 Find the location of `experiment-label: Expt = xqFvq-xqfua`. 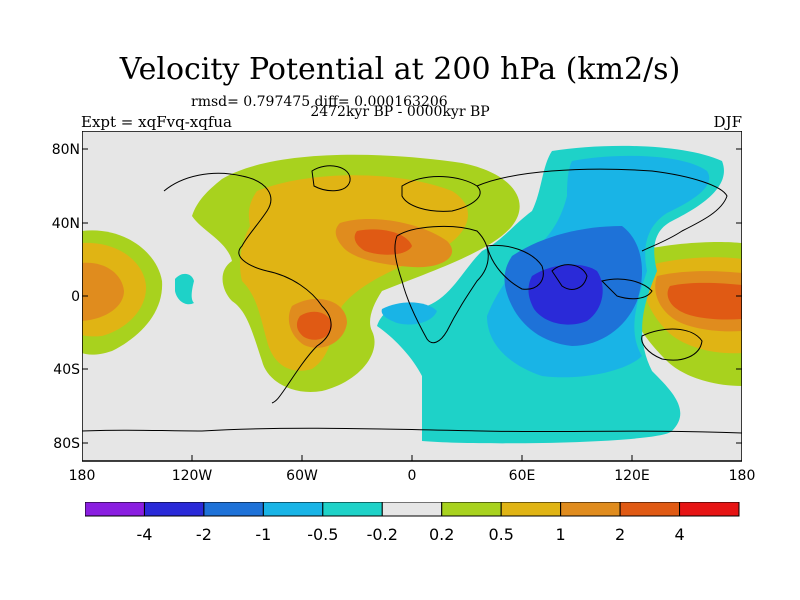

experiment-label: Expt = xqFvq-xqfua is located at coordinates (156, 122).